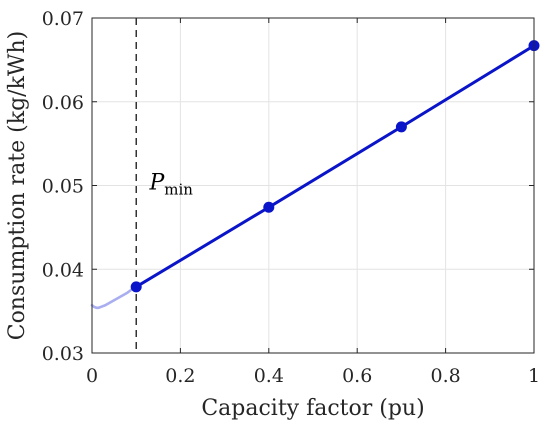 The image size is (550, 428). Describe the element at coordinates (445, 376) in the screenshot. I see `x-tick-label: 0.8` at that location.